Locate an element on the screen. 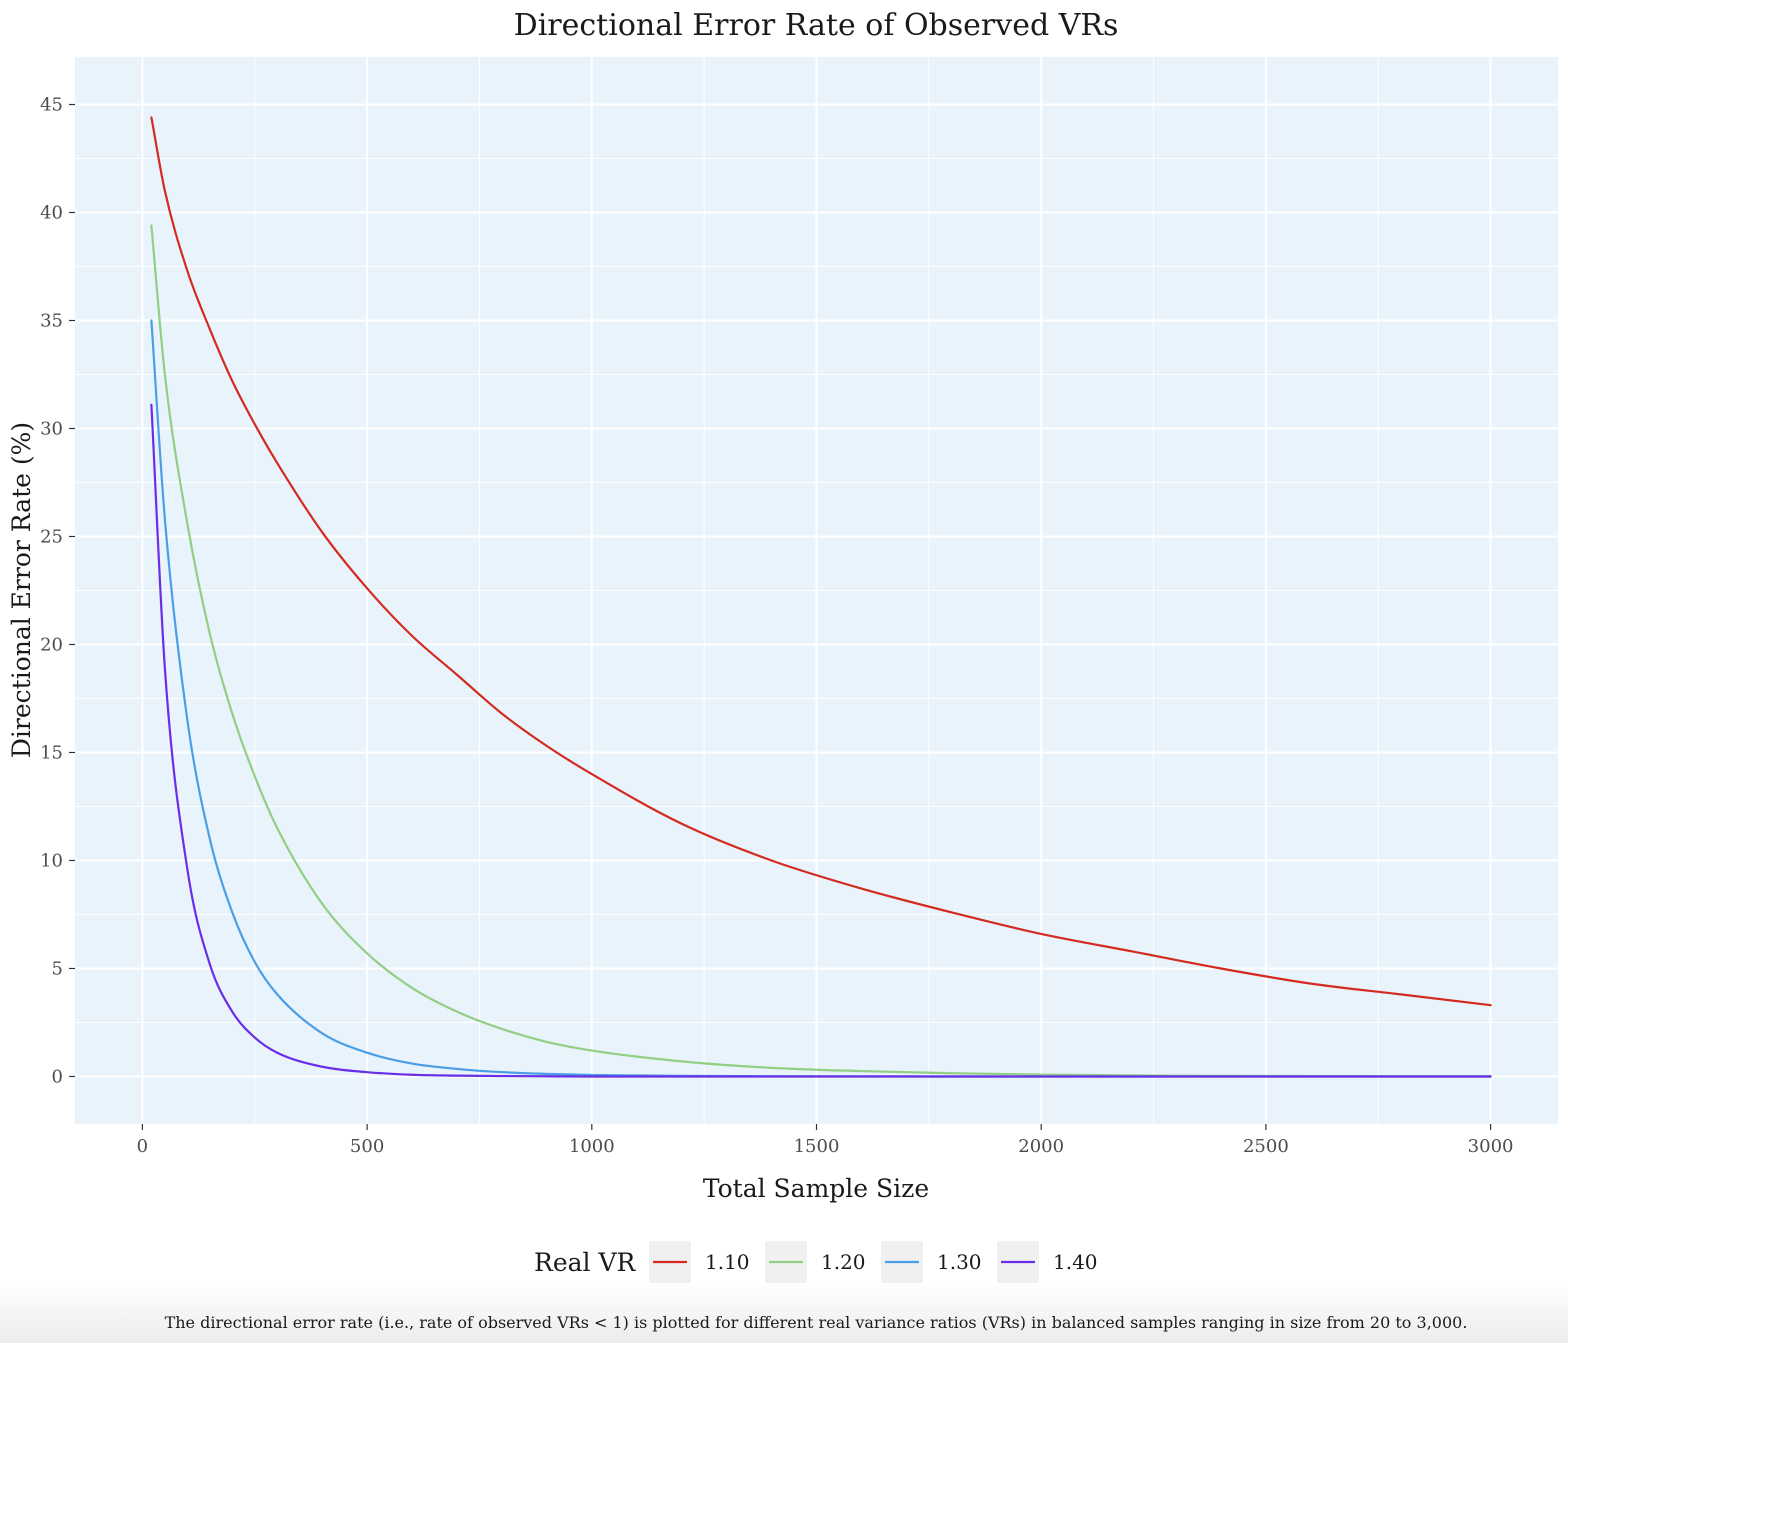 This screenshot has height=1518, width=1772. y-tick-label: 30 is located at coordinates (51, 429).